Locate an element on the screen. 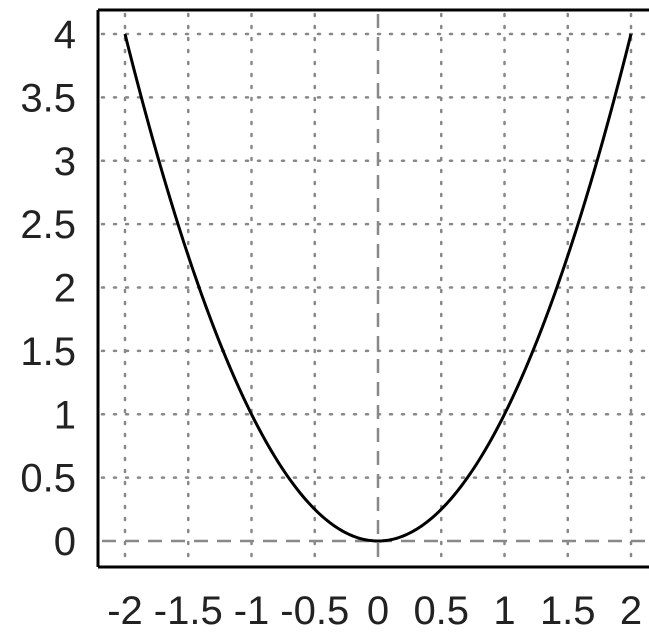 The height and width of the screenshot is (634, 649). y-tick-label: 3.5 is located at coordinates (48, 98).